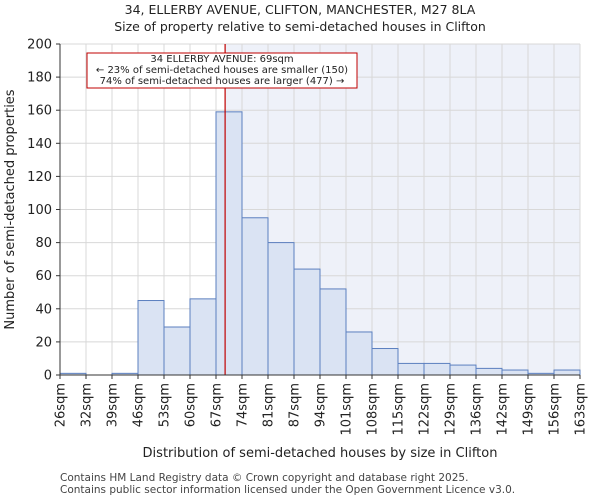 This screenshot has width=600, height=504. What do you see at coordinates (39, 144) in the screenshot?
I see `y-tick-label: 140` at bounding box center [39, 144].